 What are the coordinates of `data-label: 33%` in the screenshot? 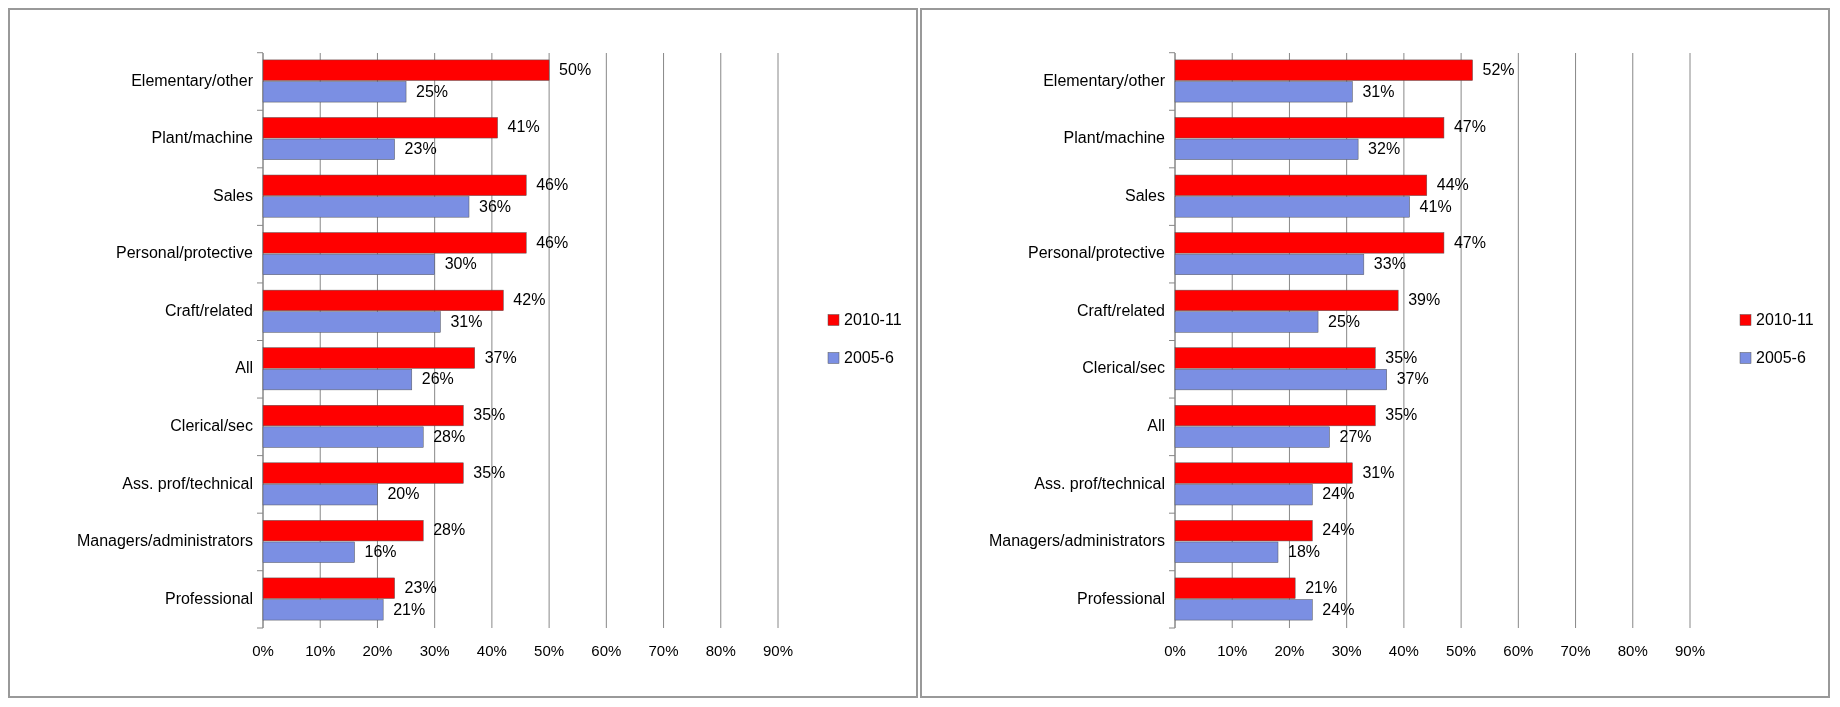 It's located at (1389, 264).